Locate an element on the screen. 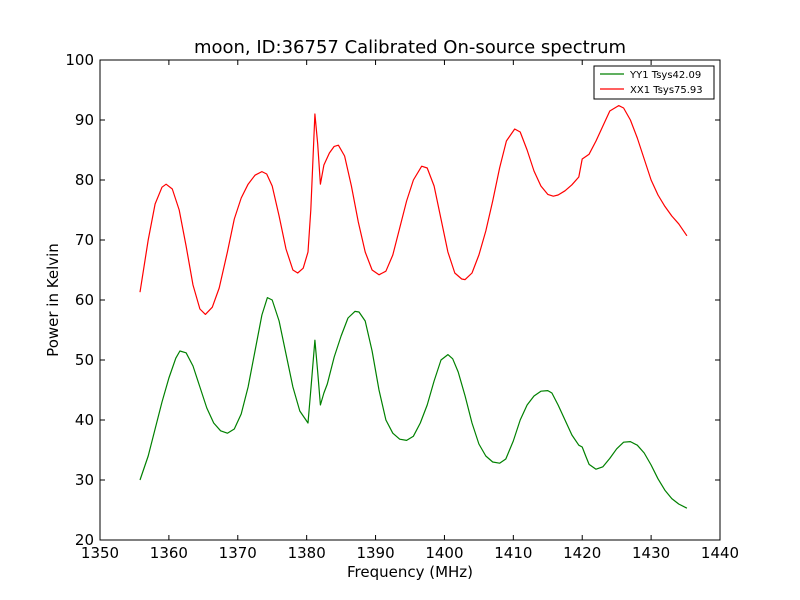 The height and width of the screenshot is (600, 800). x-tick-label: 1380 is located at coordinates (307, 553).